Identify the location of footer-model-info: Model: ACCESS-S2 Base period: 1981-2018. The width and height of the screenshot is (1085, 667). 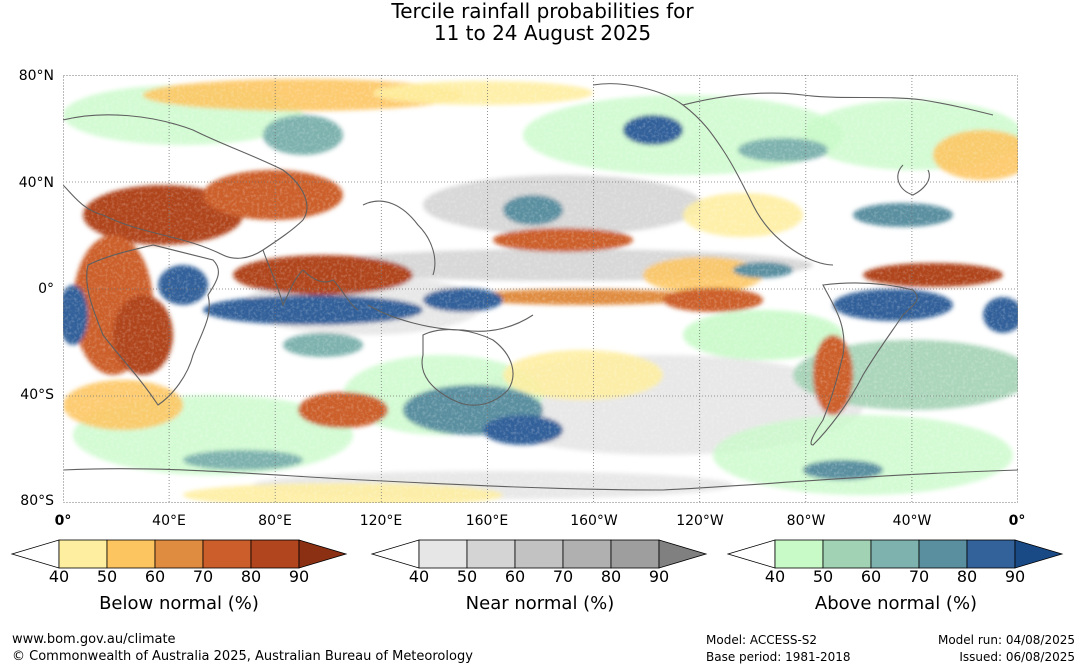
(778, 649).